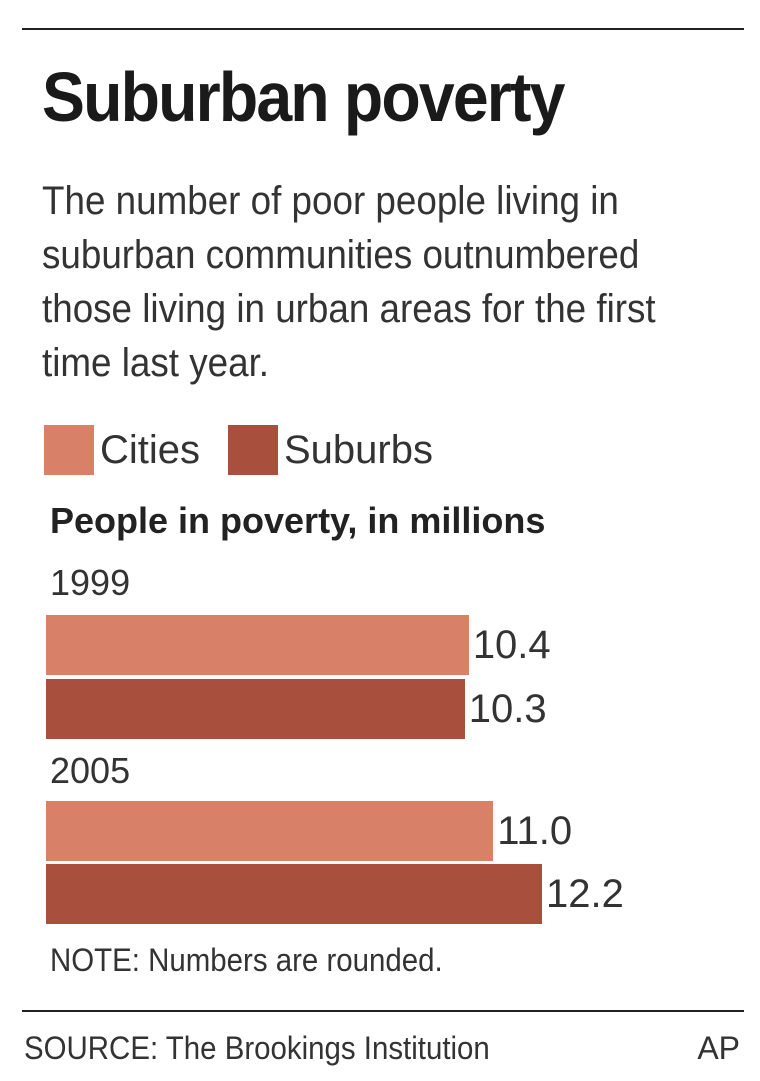  Describe the element at coordinates (383, 29) in the screenshot. I see `top-rule` at that location.